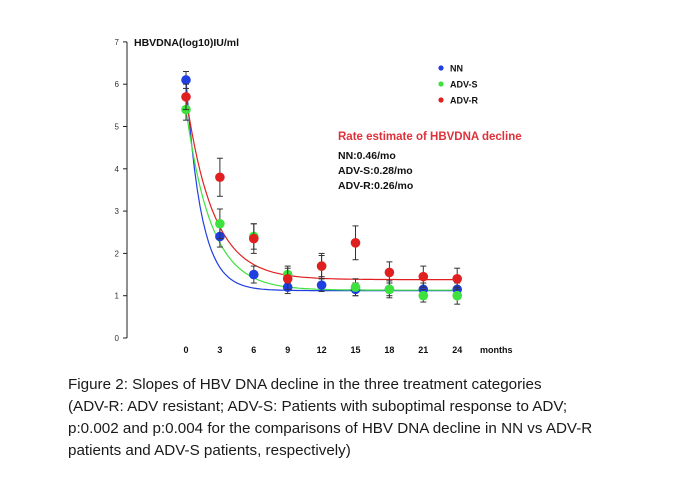 The width and height of the screenshot is (680, 479). I want to click on x-tick-label: 6, so click(253, 350).